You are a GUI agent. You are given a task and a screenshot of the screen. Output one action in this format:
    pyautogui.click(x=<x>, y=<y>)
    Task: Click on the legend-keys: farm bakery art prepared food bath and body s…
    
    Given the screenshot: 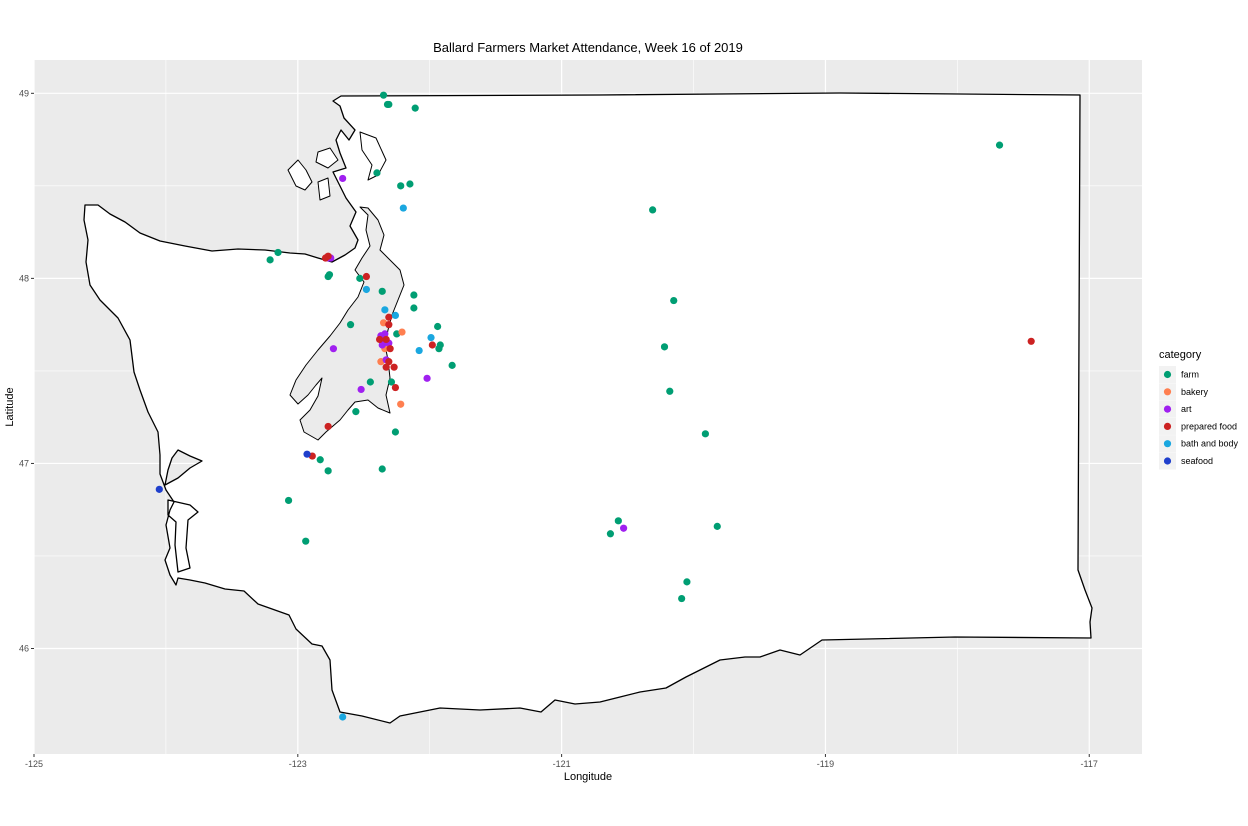 What is the action you would take?
    pyautogui.click(x=1199, y=418)
    